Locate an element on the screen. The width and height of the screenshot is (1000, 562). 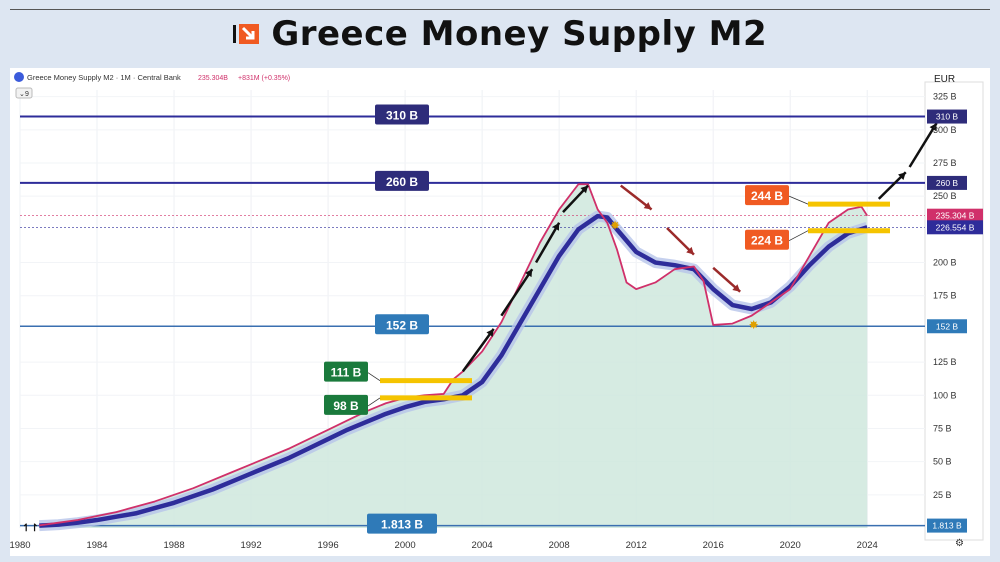
price-tag-label: 235.304 B is located at coordinates (955, 216).